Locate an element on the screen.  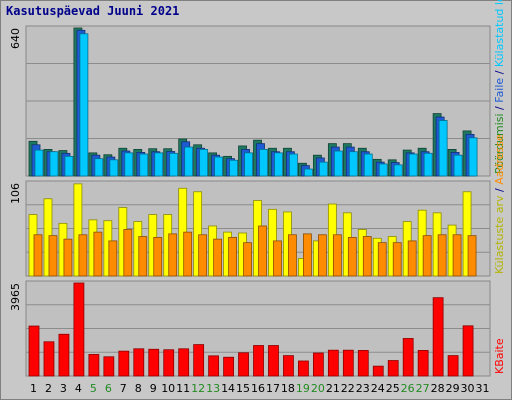
panel-top-series-label-0: Pöördumisi is located at coordinates (499, 143).